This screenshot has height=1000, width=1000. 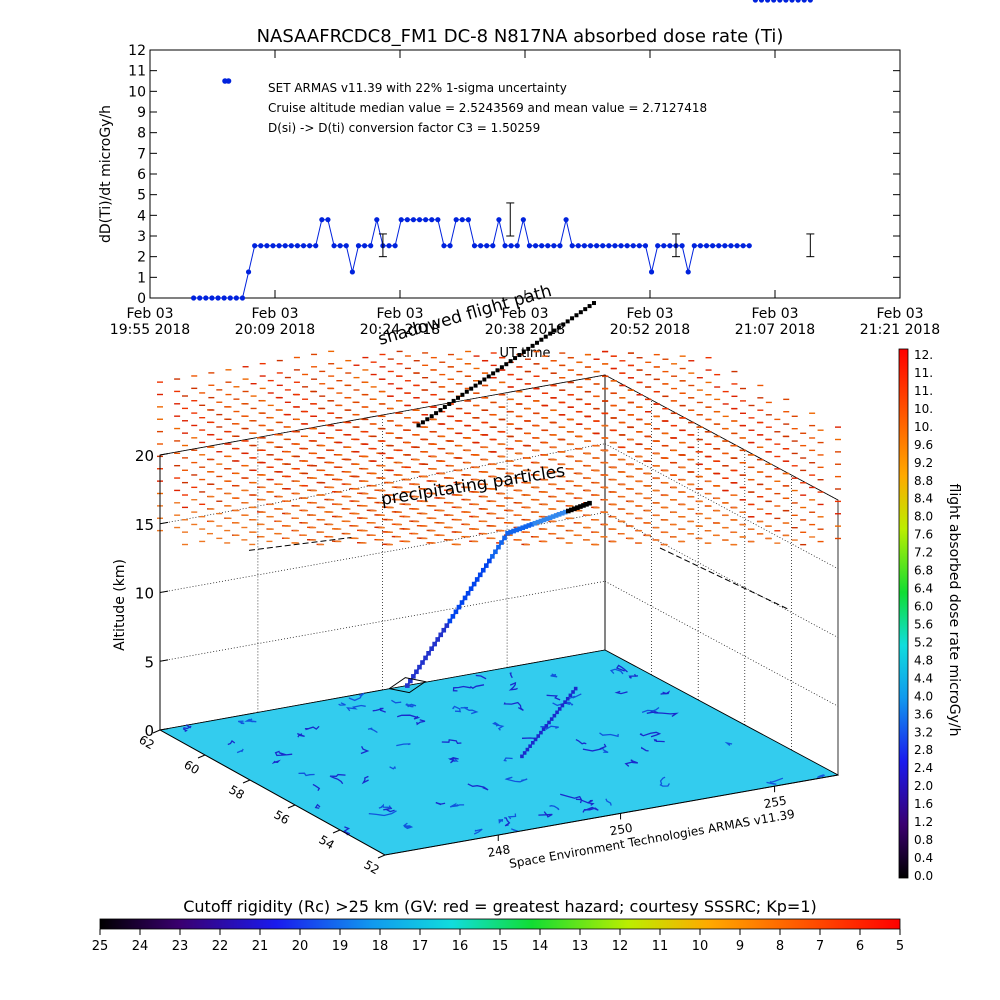 What do you see at coordinates (721, 437) in the screenshot?
I see `wall-grid-line` at bounding box center [721, 437].